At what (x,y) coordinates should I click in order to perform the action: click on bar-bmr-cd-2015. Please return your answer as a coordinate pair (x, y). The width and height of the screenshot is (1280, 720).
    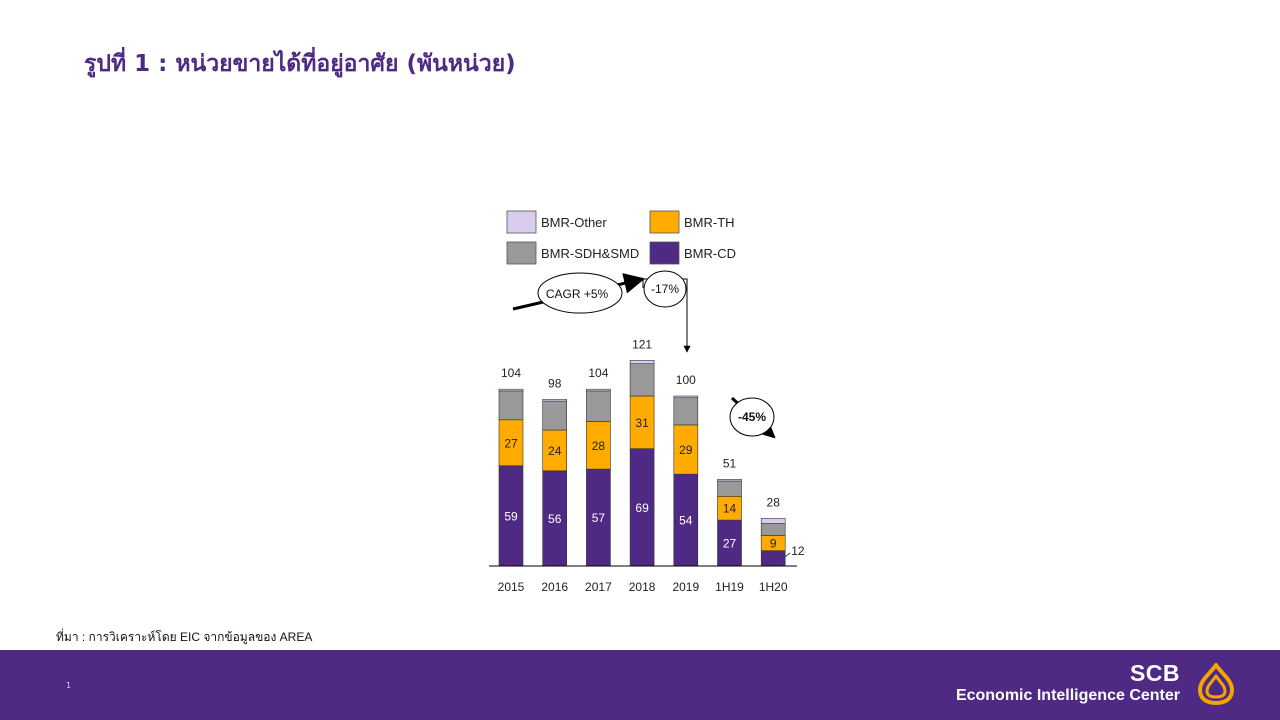
    Looking at the image, I should click on (511, 516).